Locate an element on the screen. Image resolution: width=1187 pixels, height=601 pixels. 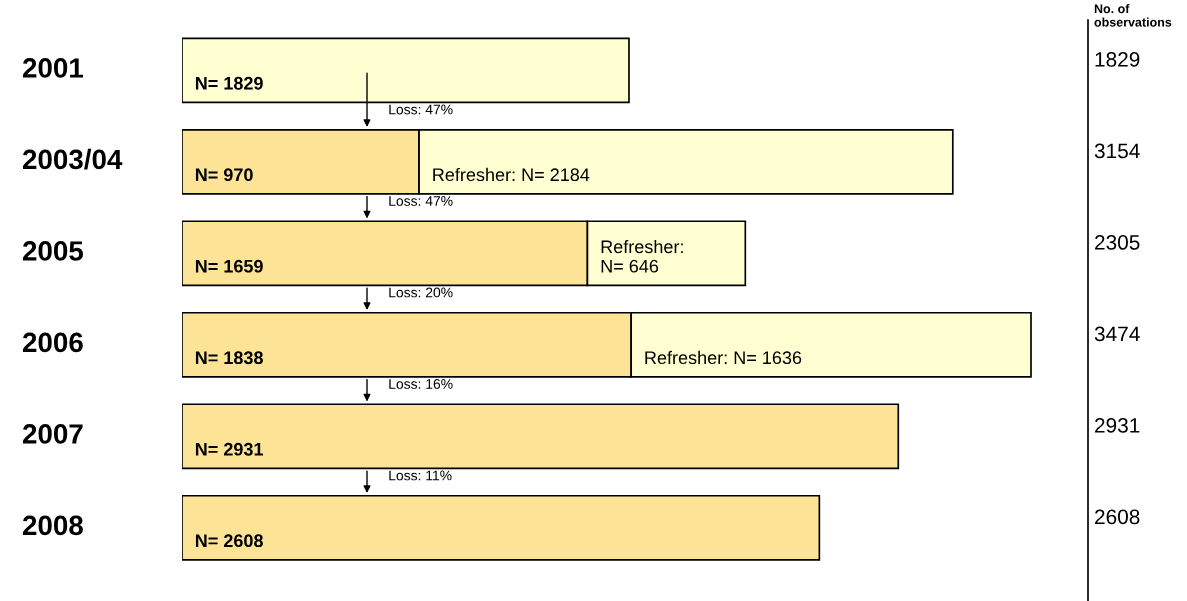
text: 2931 is located at coordinates (1117, 425).